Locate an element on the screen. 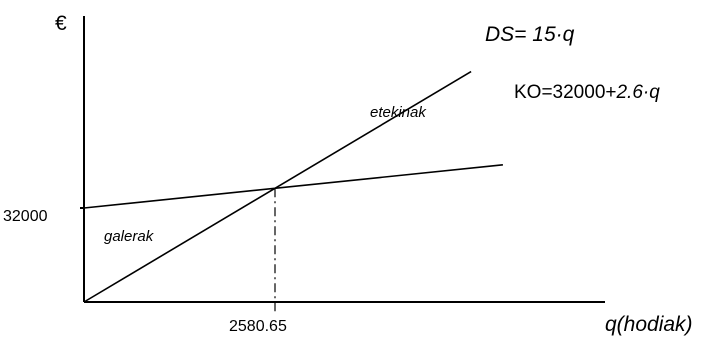 This screenshot has width=719, height=343. series-line-ko is located at coordinates (293, 186).